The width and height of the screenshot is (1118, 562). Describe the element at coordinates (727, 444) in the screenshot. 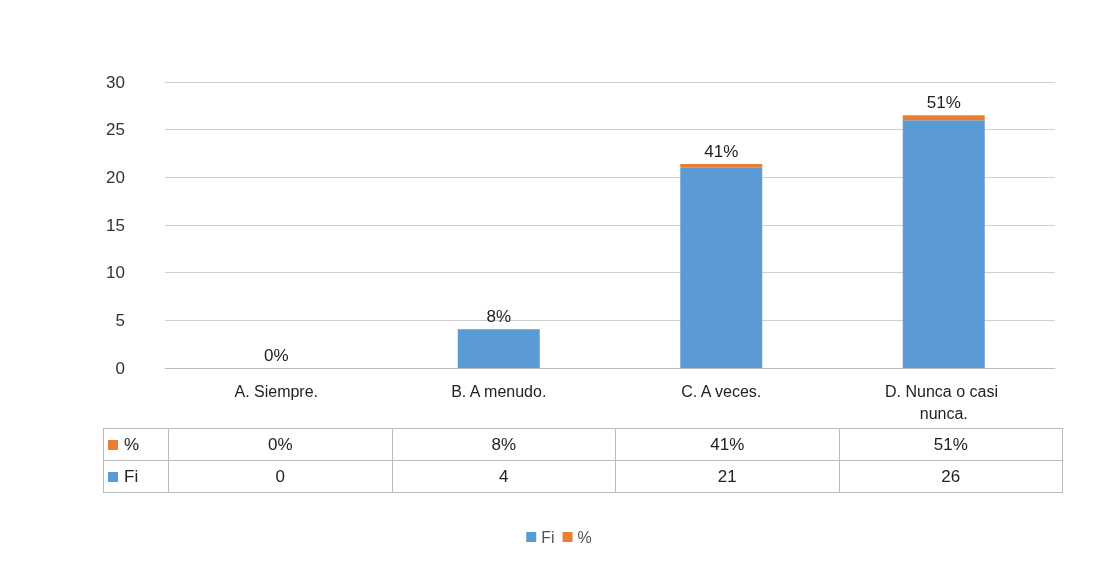

I see `data-label: 41%` at that location.